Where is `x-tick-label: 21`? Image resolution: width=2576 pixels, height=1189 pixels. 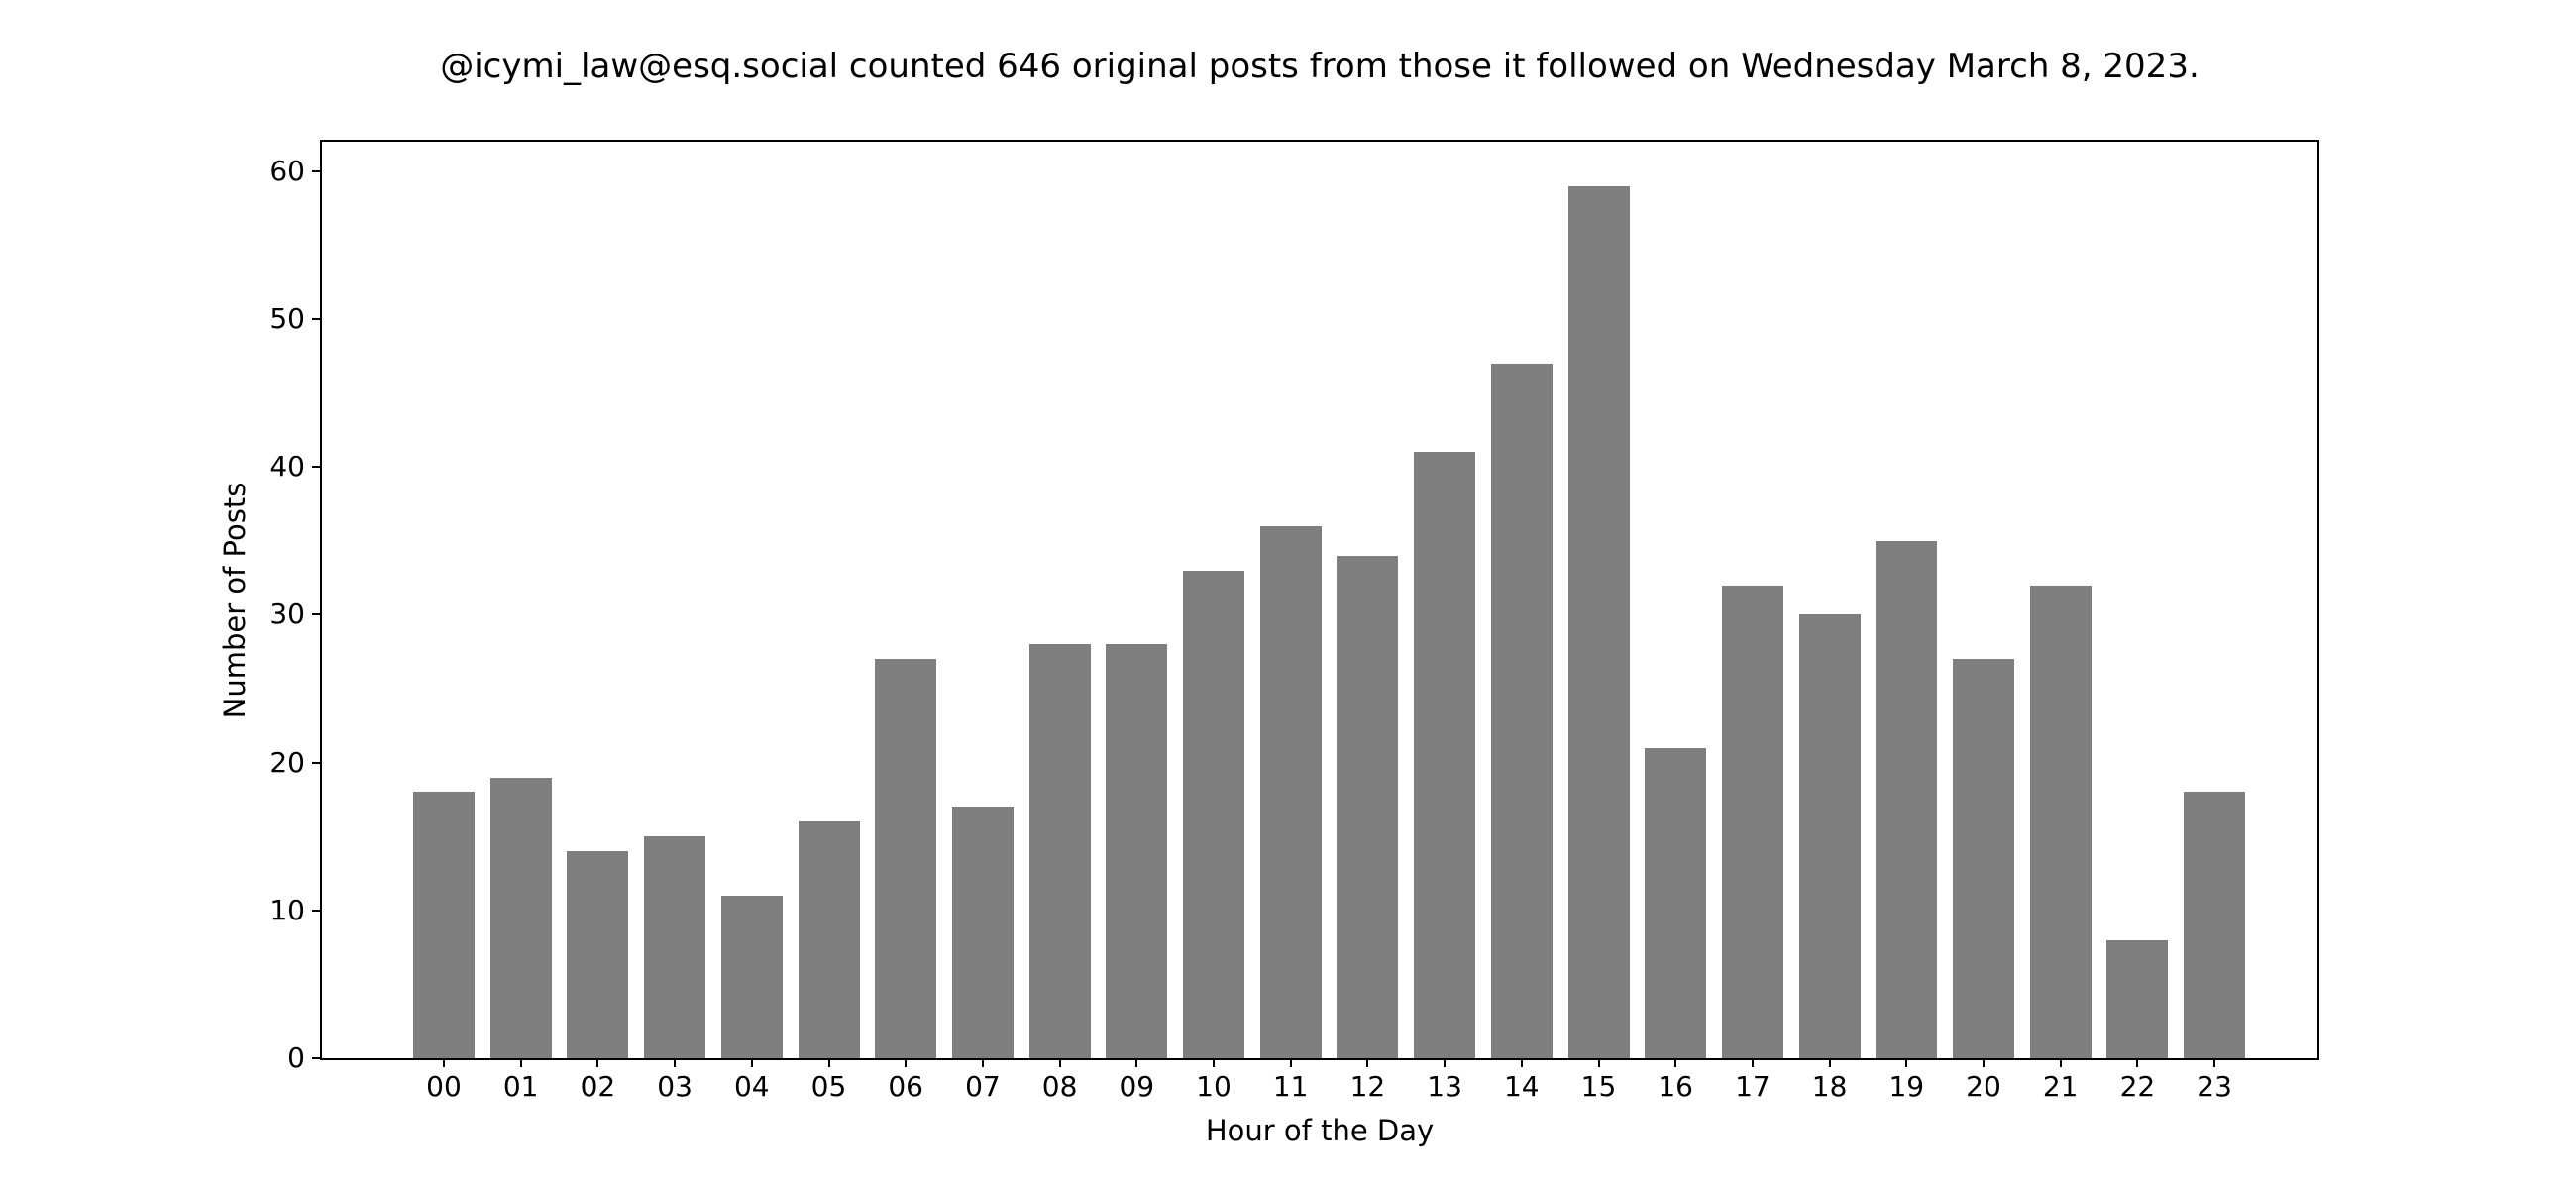
x-tick-label: 21 is located at coordinates (2060, 1087).